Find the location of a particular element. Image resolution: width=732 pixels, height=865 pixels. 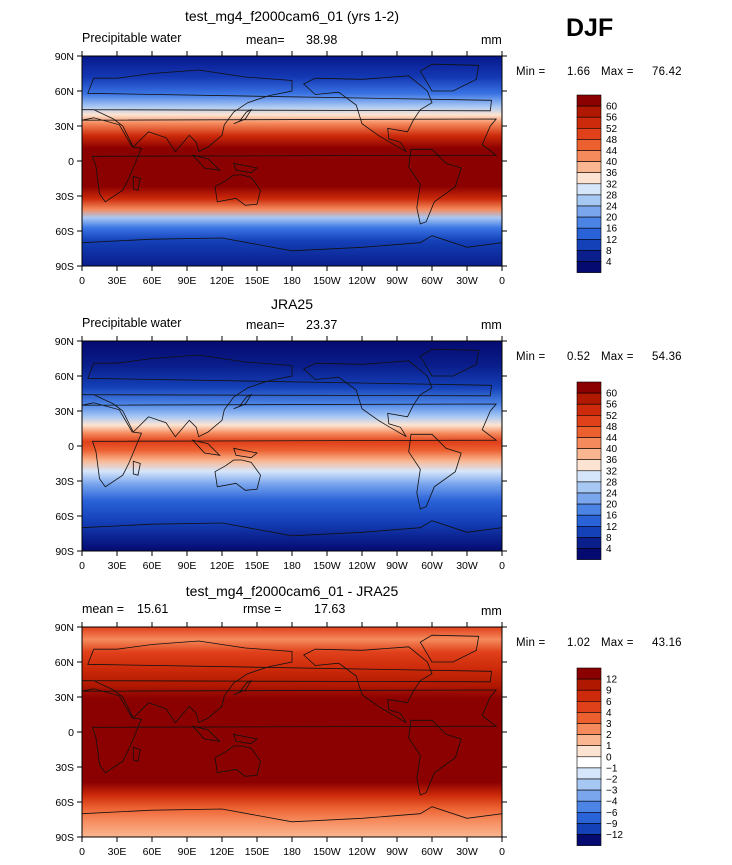

panel-title: test_mg4_f2000cam6_01 (yrs 1-2) is located at coordinates (292, 16).